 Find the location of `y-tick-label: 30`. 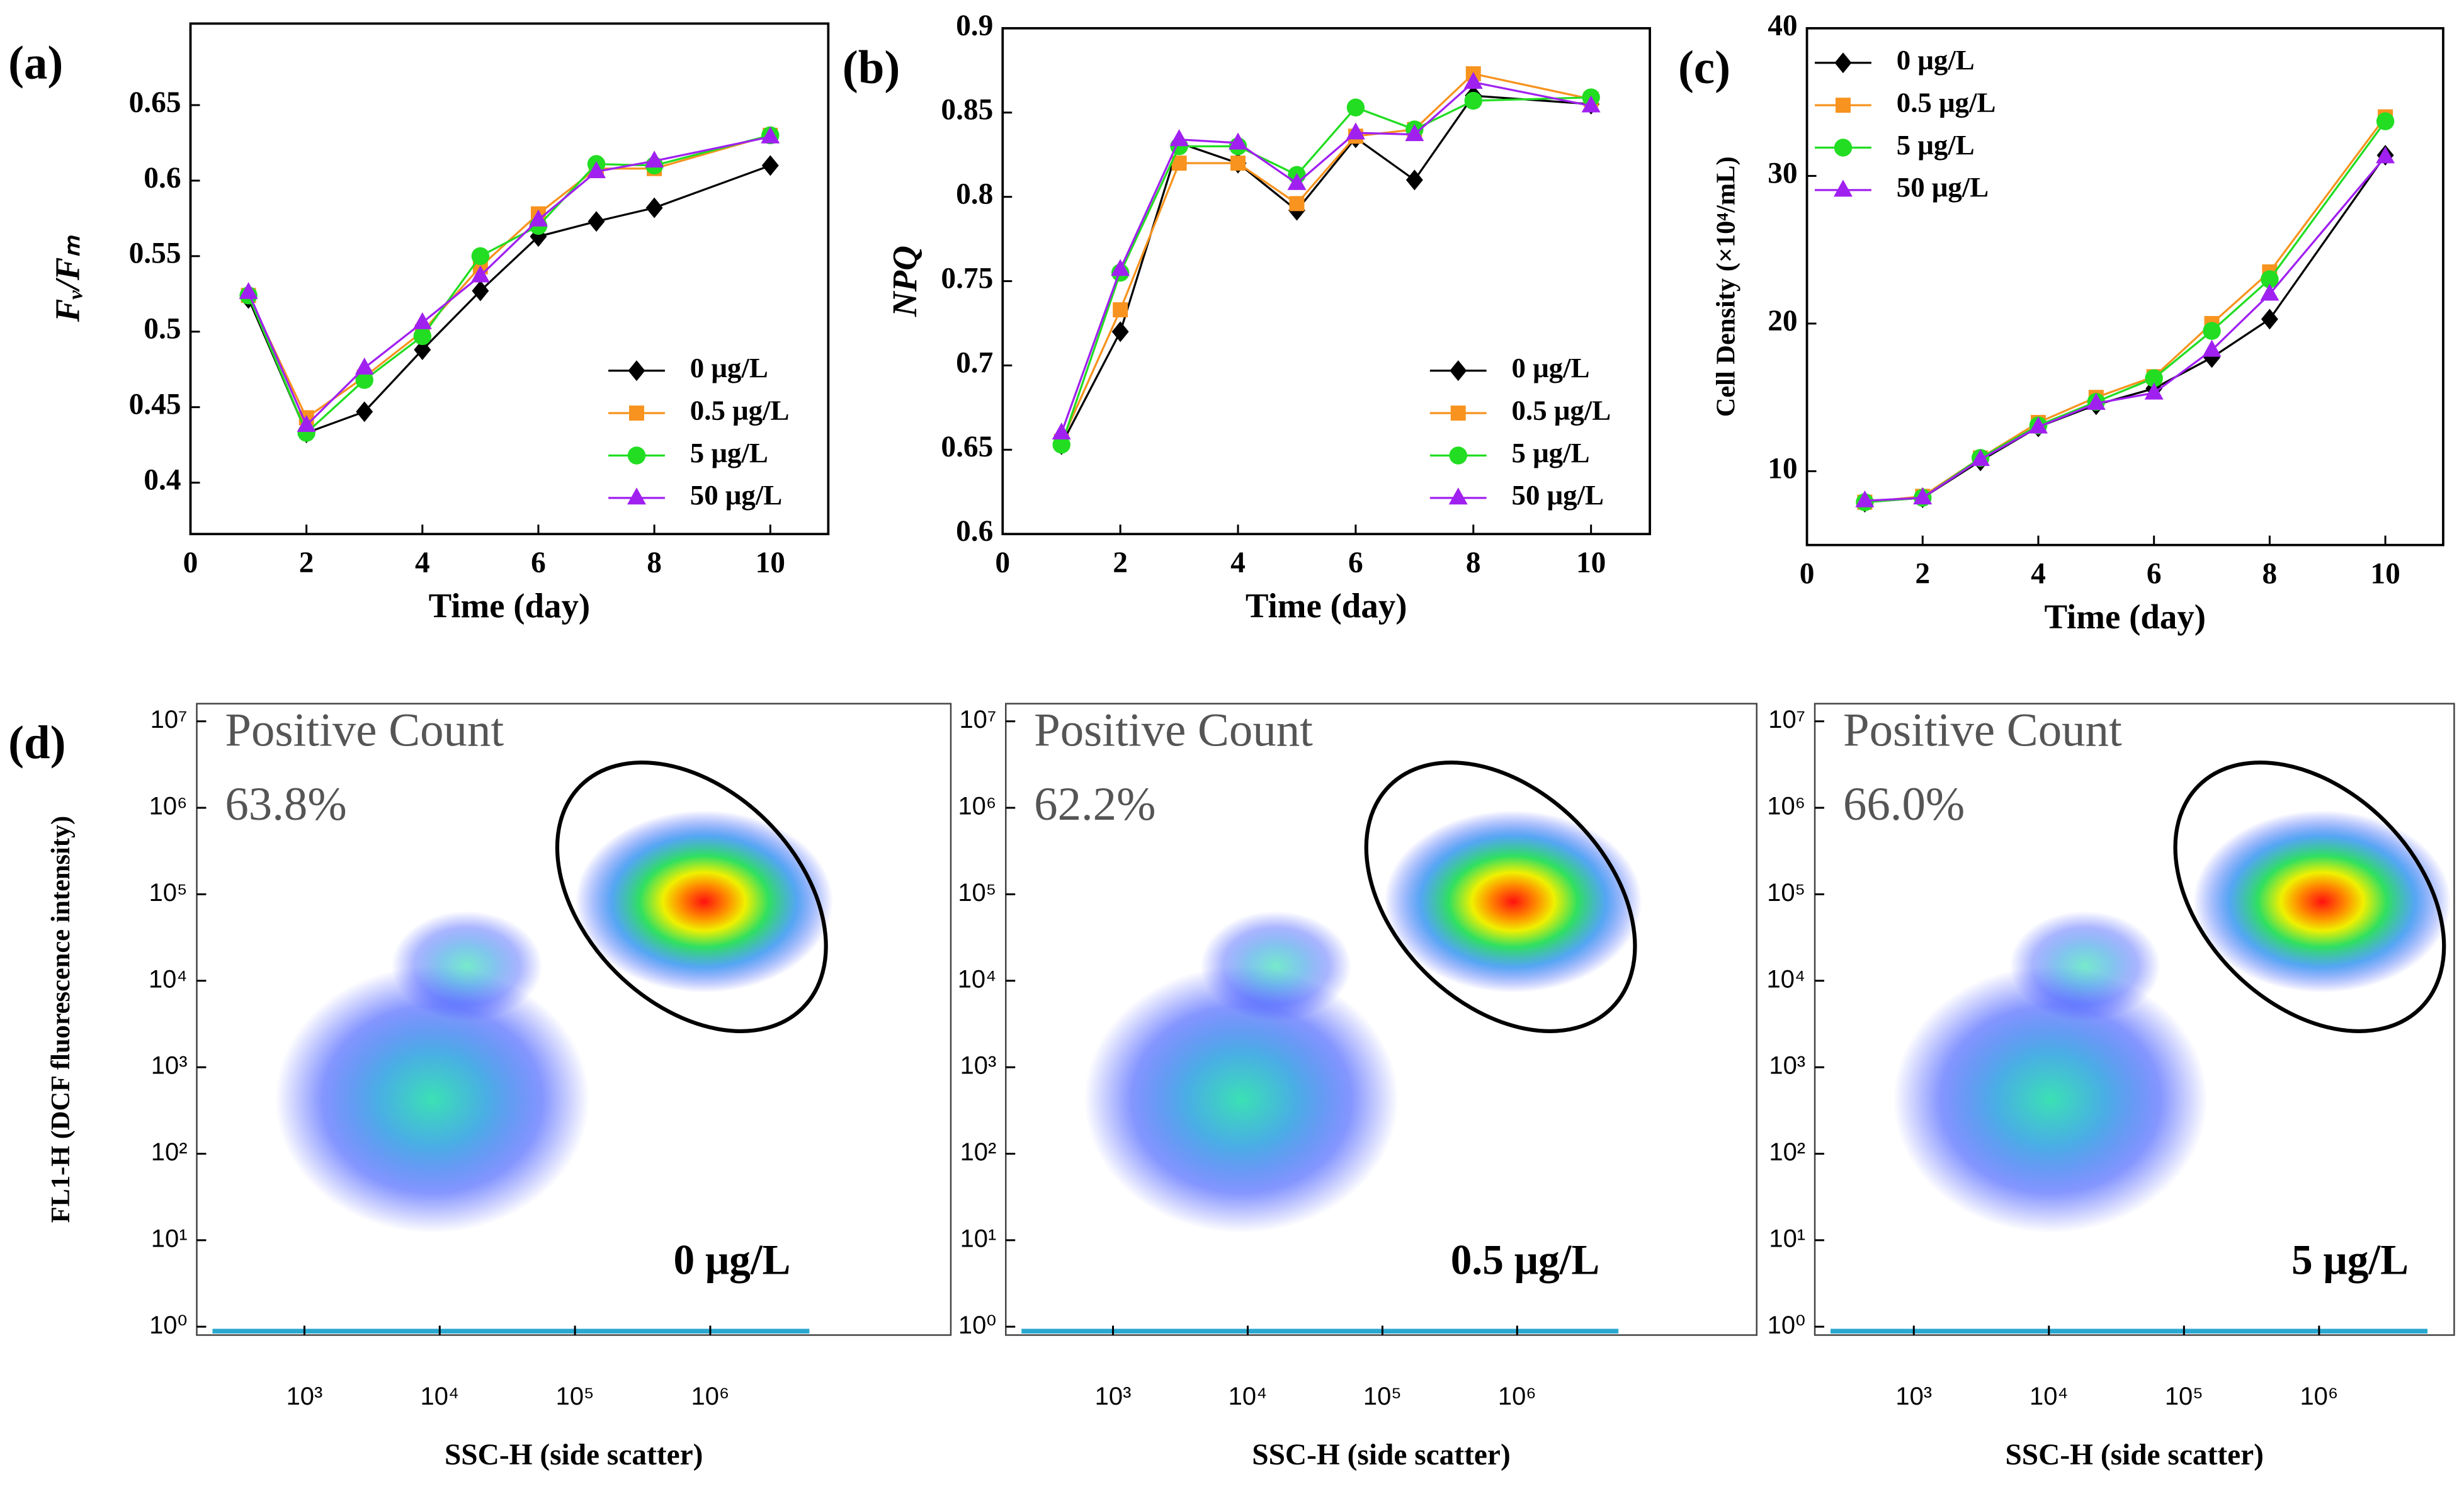

y-tick-label: 30 is located at coordinates (1782, 173).